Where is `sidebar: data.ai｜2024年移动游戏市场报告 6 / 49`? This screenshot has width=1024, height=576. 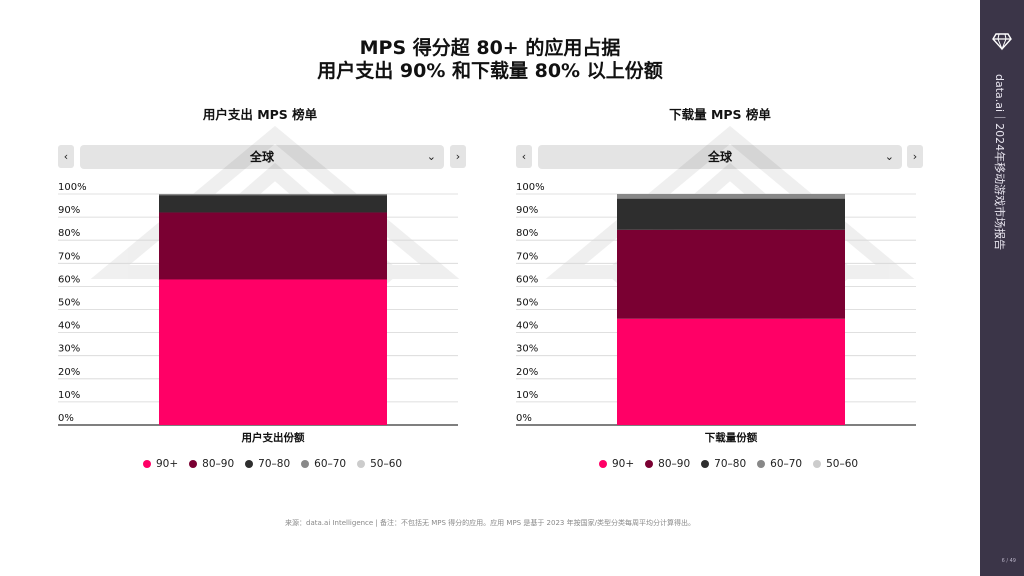
sidebar: data.ai｜2024年移动游戏市场报告 6 / 49 is located at coordinates (1002, 288).